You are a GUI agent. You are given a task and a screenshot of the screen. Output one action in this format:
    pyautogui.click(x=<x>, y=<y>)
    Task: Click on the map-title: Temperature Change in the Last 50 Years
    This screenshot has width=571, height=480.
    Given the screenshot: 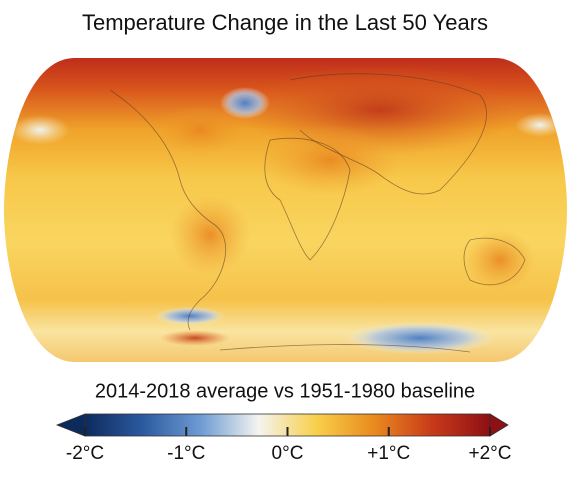 What is the action you would take?
    pyautogui.click(x=285, y=22)
    